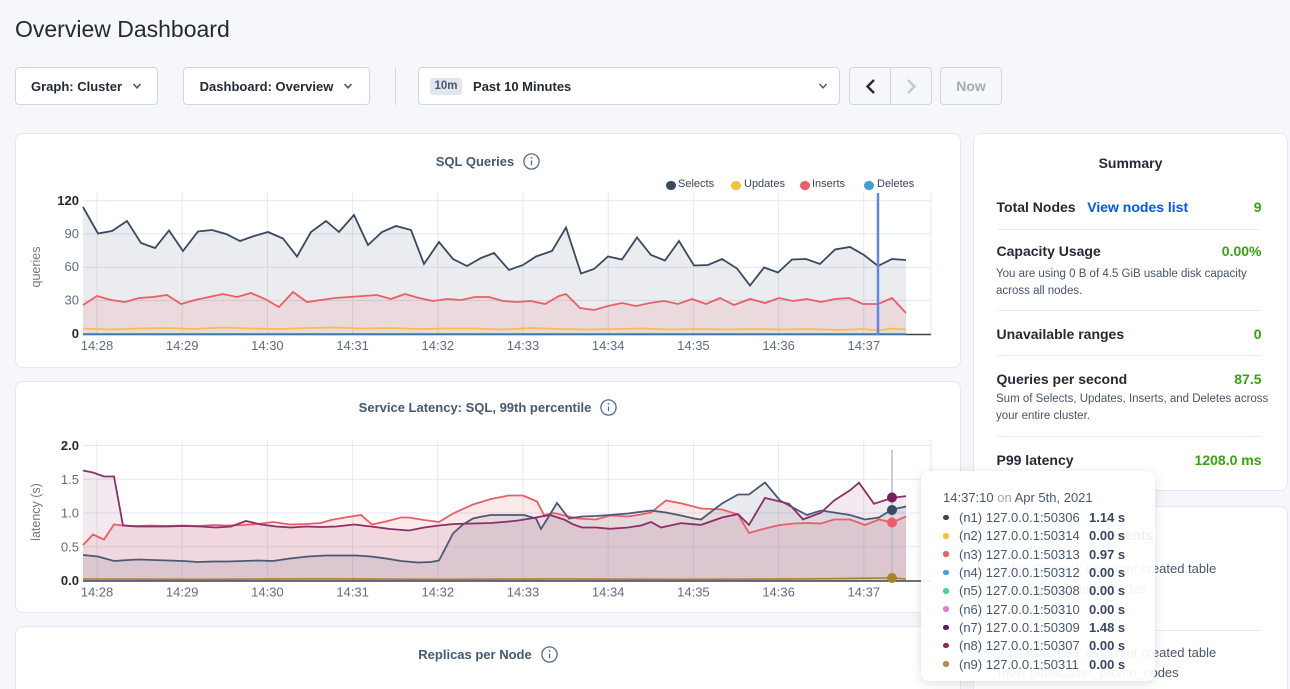 This screenshot has width=1290, height=689. I want to click on svg-text: queries, so click(36, 267).